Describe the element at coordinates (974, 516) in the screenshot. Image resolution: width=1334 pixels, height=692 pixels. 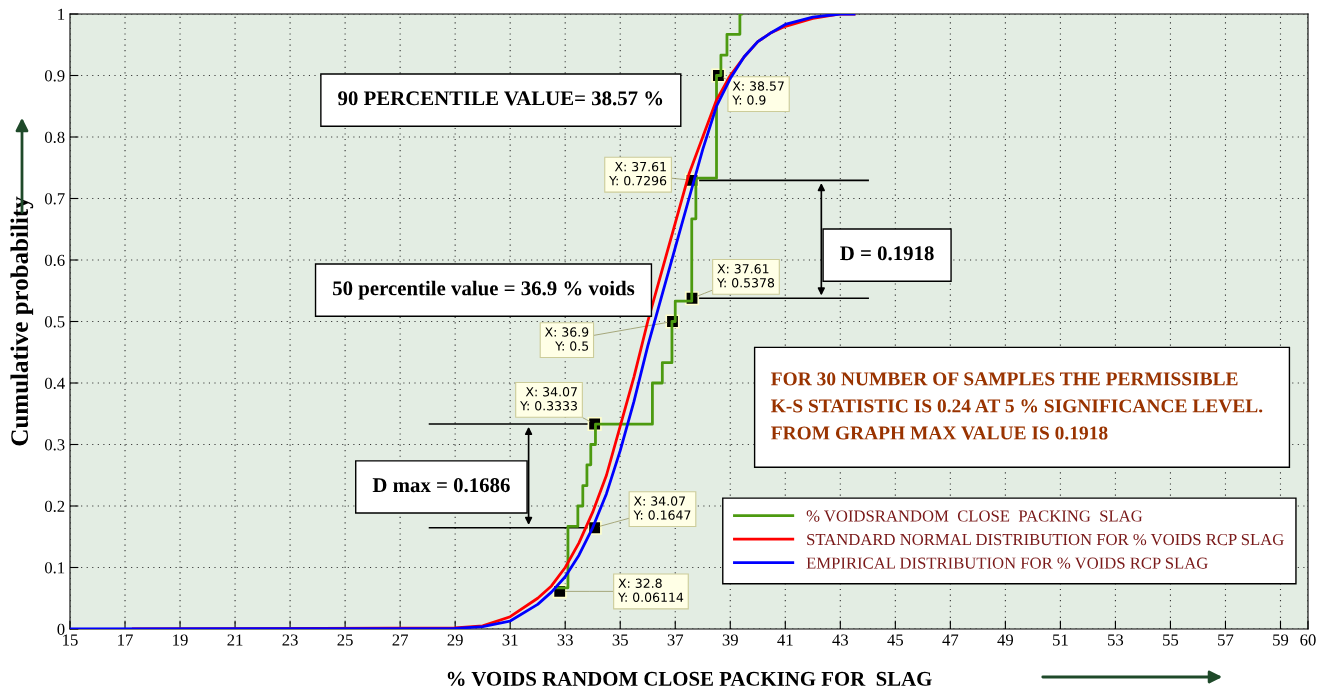
I see `legend-label: % VOIDSRANDOM CLOSE PACKING SLAG` at that location.